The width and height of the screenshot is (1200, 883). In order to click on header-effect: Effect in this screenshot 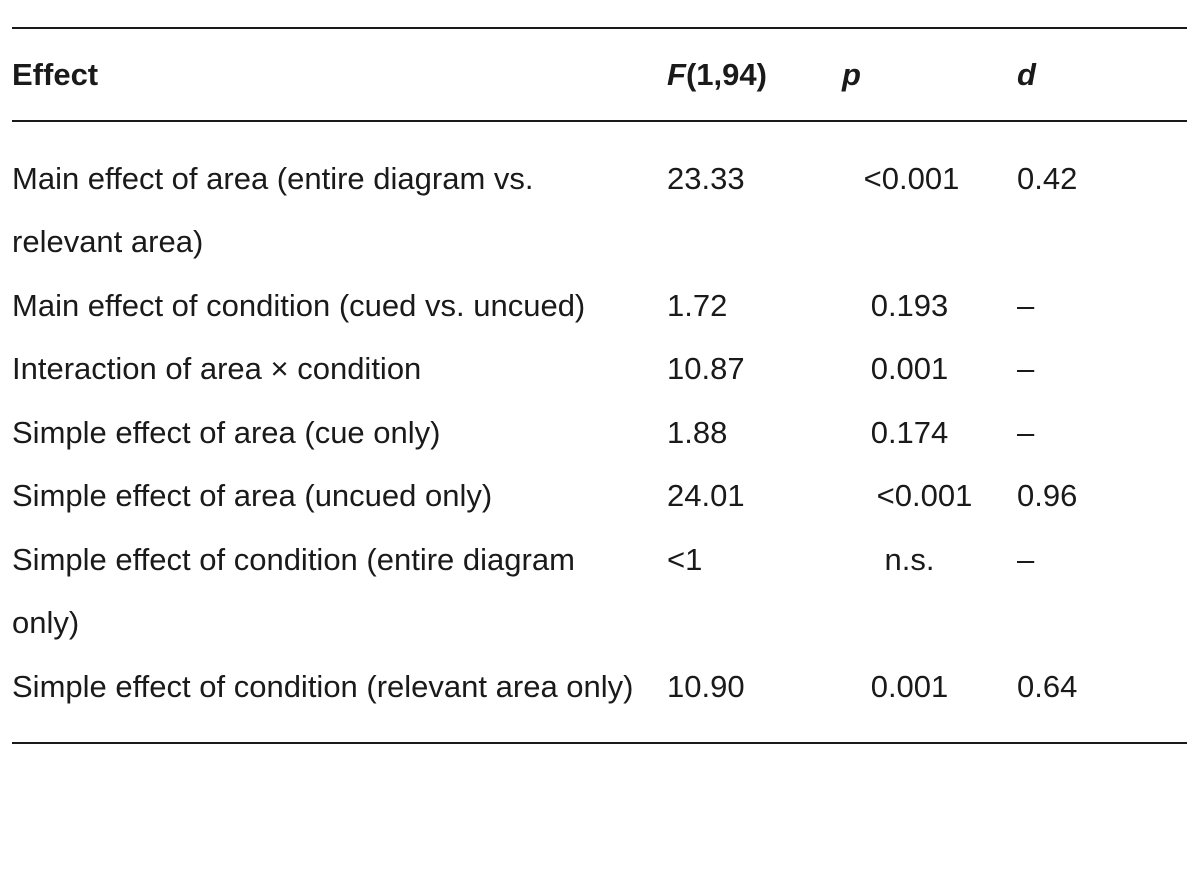, I will do `click(55, 74)`.